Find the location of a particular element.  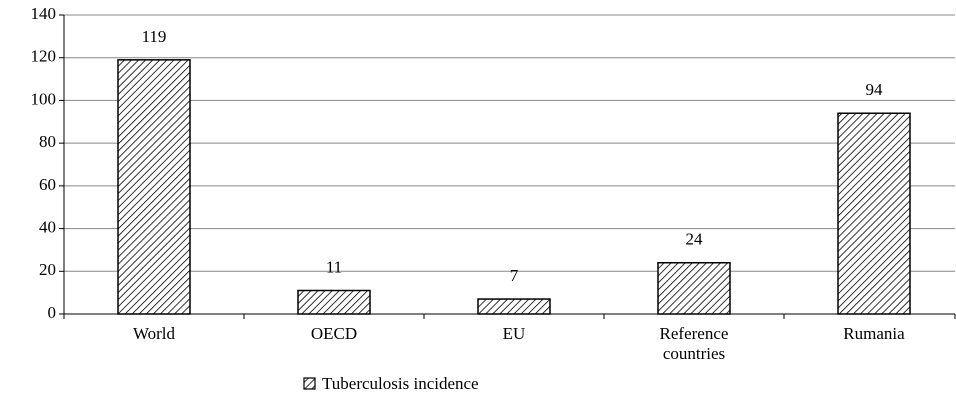

x-tick-label: World is located at coordinates (154, 333).